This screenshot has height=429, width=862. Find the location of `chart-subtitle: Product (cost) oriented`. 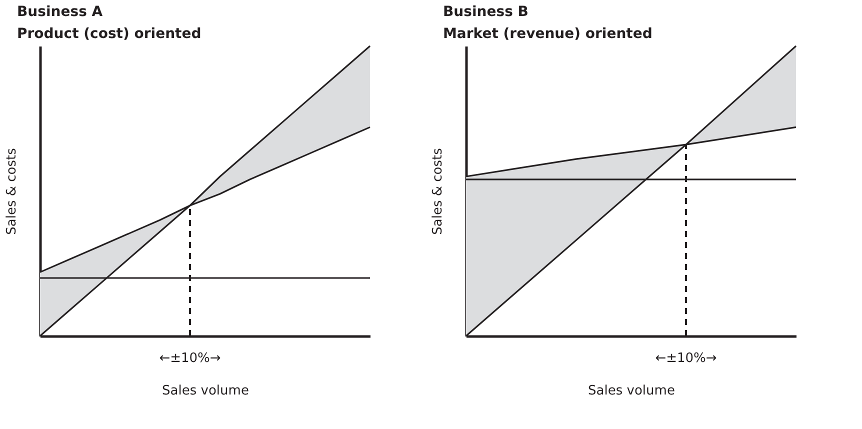

chart-subtitle: Product (cost) oriented is located at coordinates (109, 34).